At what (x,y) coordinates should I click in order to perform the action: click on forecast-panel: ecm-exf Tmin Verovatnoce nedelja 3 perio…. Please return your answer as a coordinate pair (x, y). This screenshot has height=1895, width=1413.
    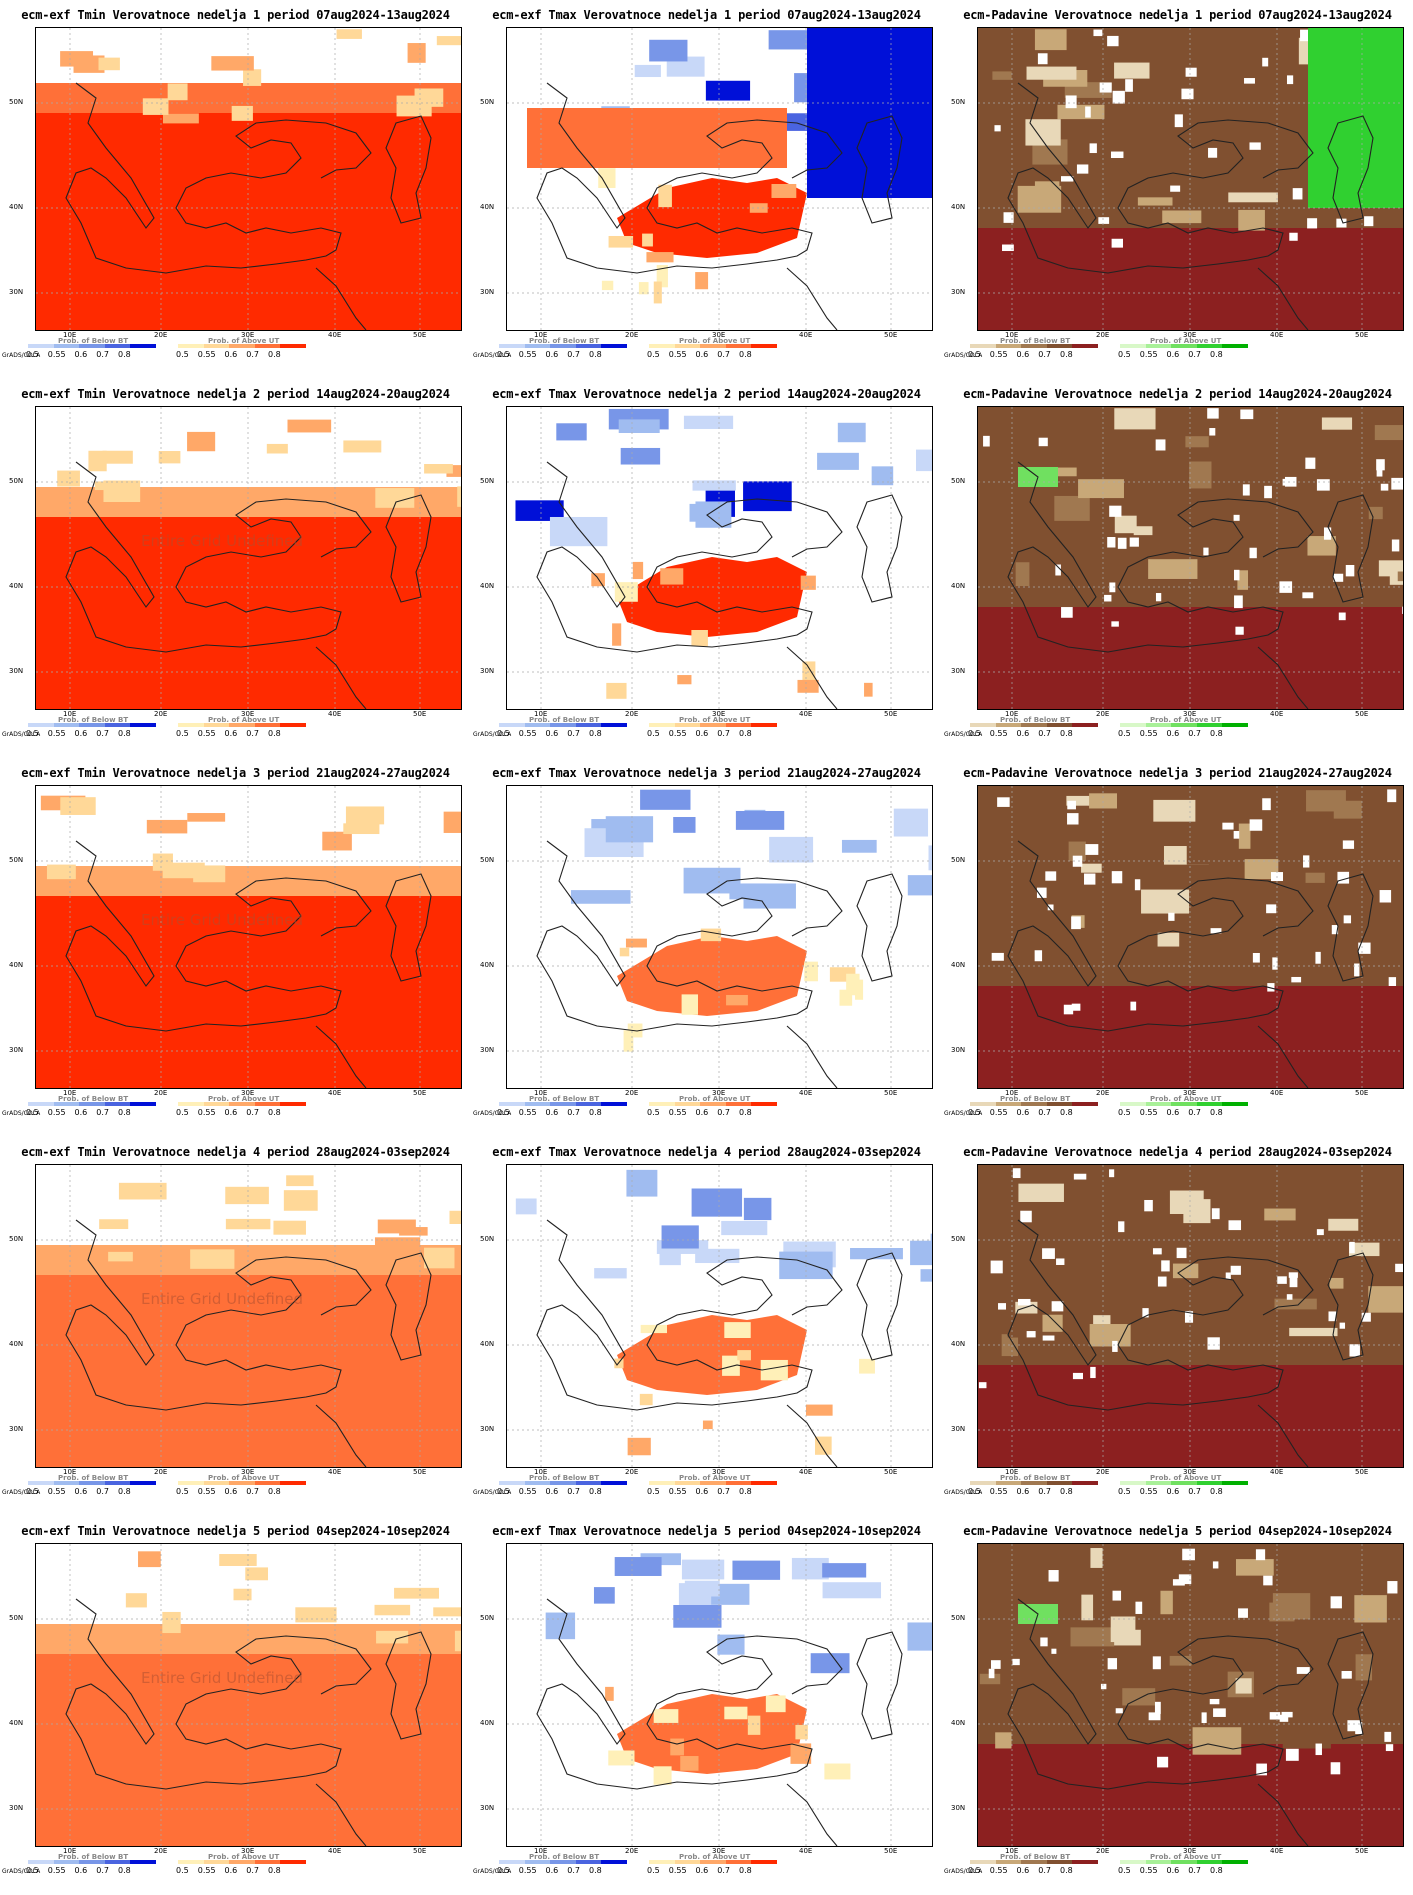
    Looking at the image, I should click on (235, 947).